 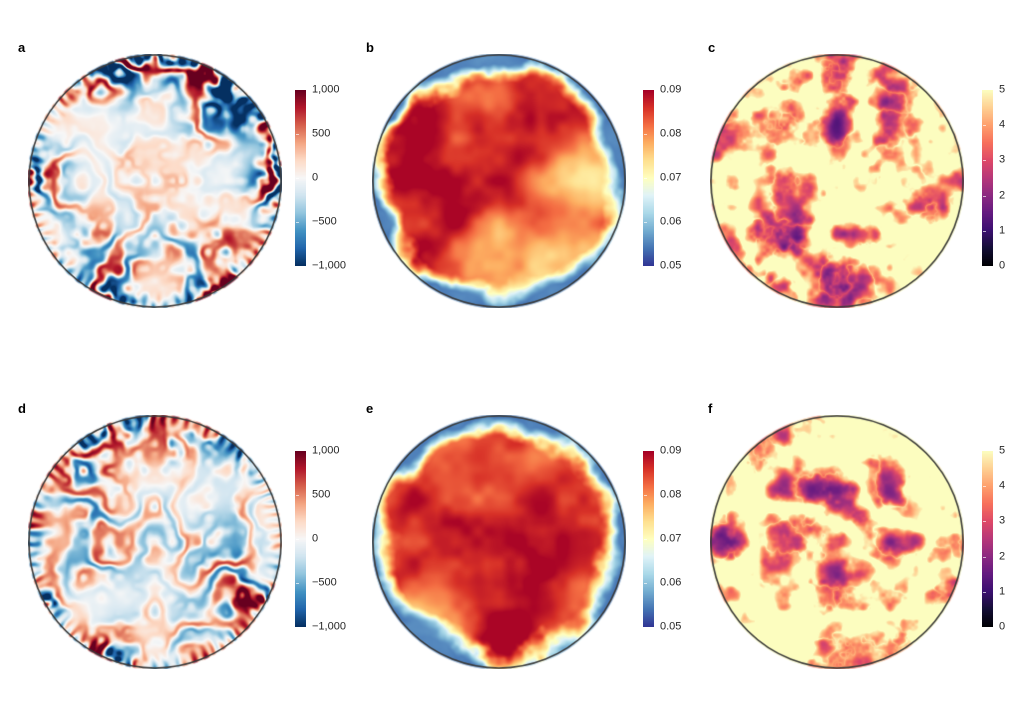 I want to click on panel-d: d 1,000 500 0 −500 −1,000, so click(x=193, y=551).